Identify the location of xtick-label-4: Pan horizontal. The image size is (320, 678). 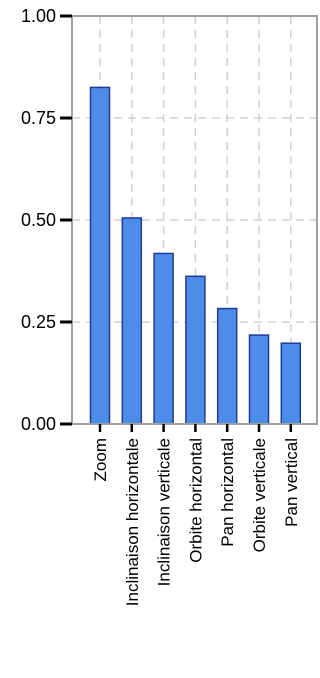
(227, 492).